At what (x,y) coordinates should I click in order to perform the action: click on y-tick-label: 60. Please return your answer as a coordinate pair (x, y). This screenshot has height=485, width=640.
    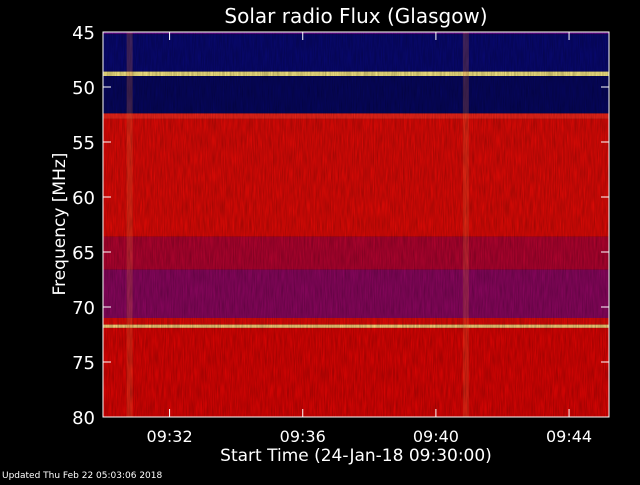
    Looking at the image, I should click on (83, 198).